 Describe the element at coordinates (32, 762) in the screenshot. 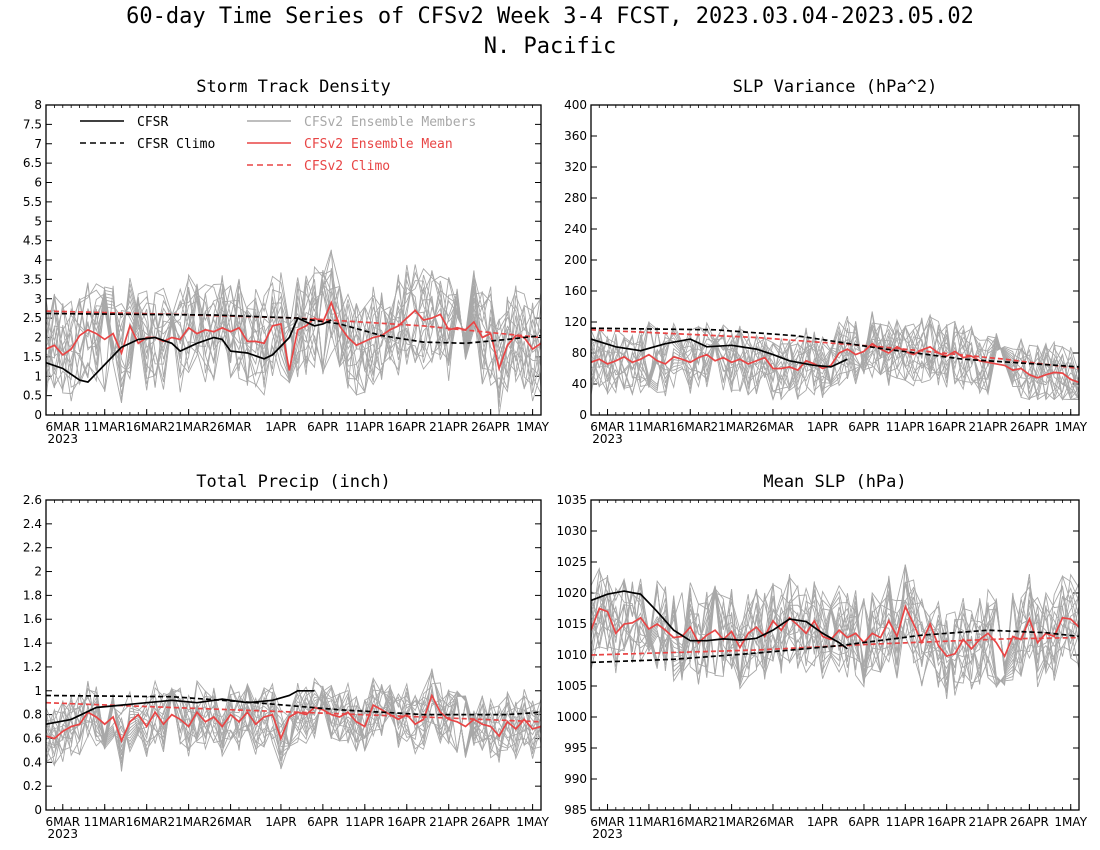

I see `y-tick-label: 0.4` at that location.